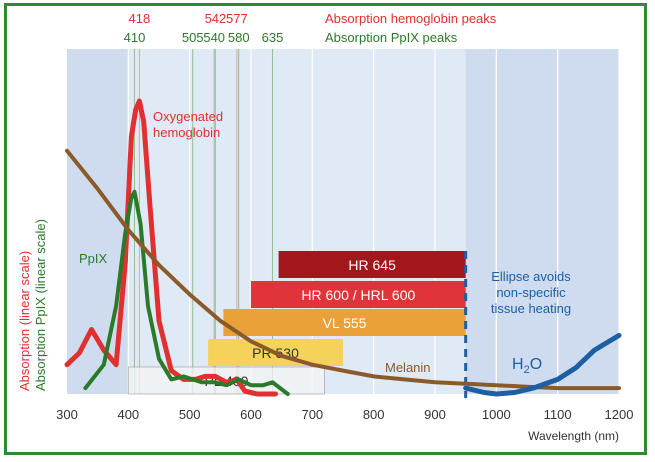  Describe the element at coordinates (558, 414) in the screenshot. I see `x-tick-1100: 1100` at that location.